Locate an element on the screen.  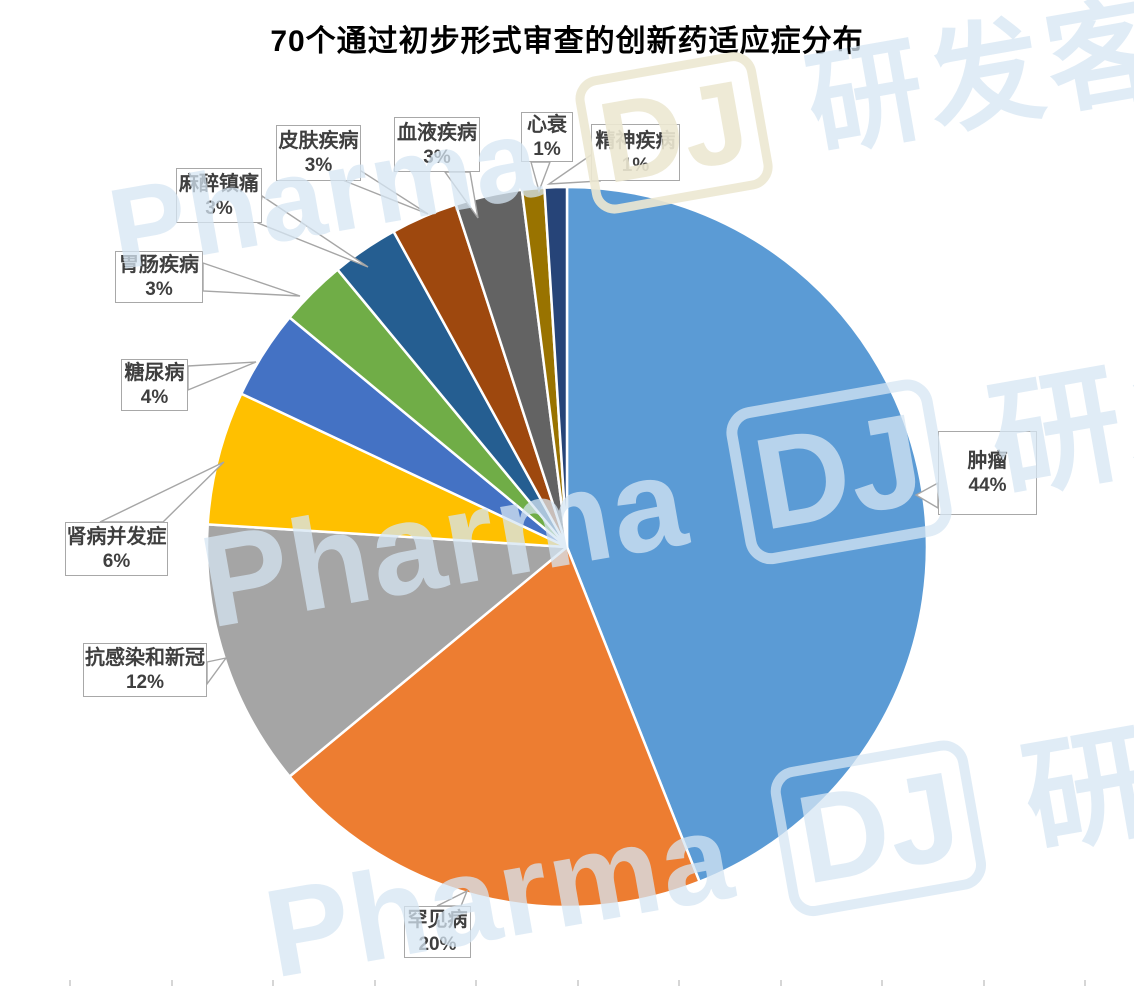
callout-value: 20% is located at coordinates (437, 944).